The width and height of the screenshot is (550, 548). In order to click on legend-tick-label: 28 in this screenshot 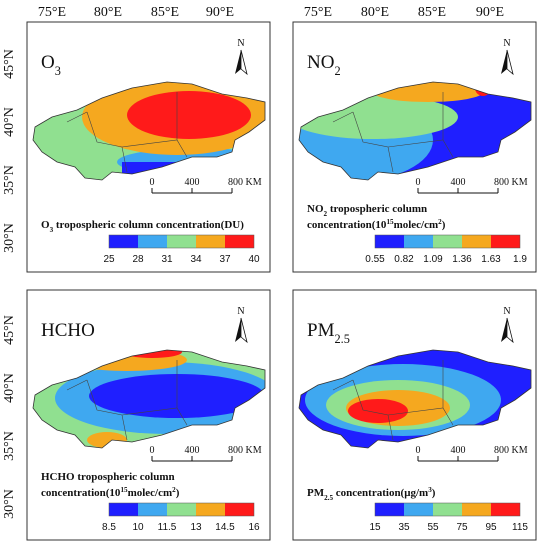, I will do `click(138, 259)`.